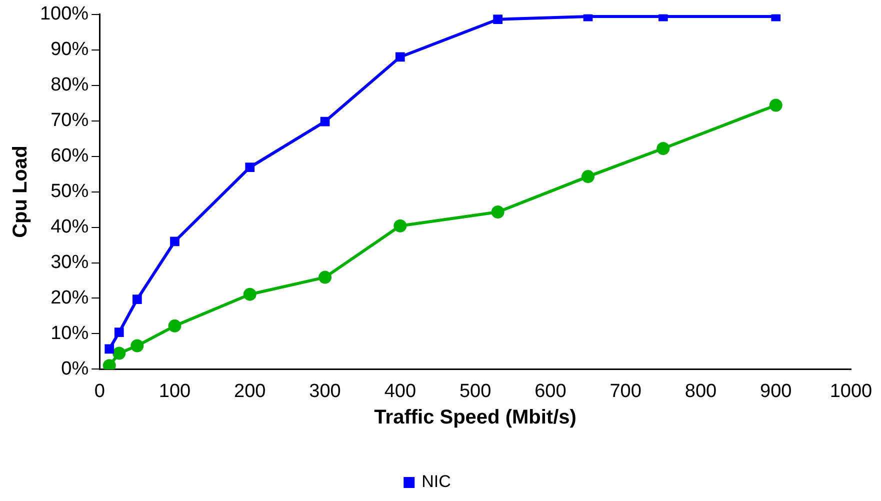  I want to click on x-tick-label: 800, so click(700, 391).